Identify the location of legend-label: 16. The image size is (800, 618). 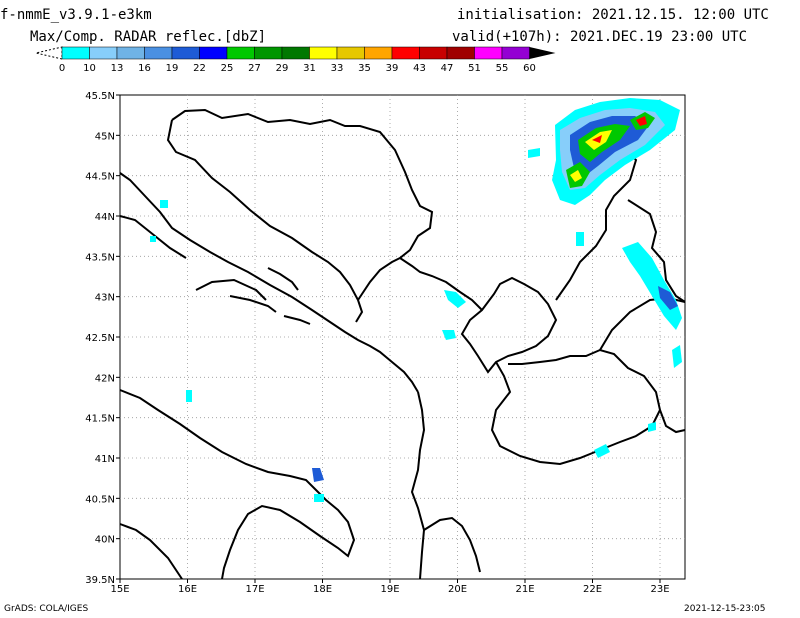
(144, 68).